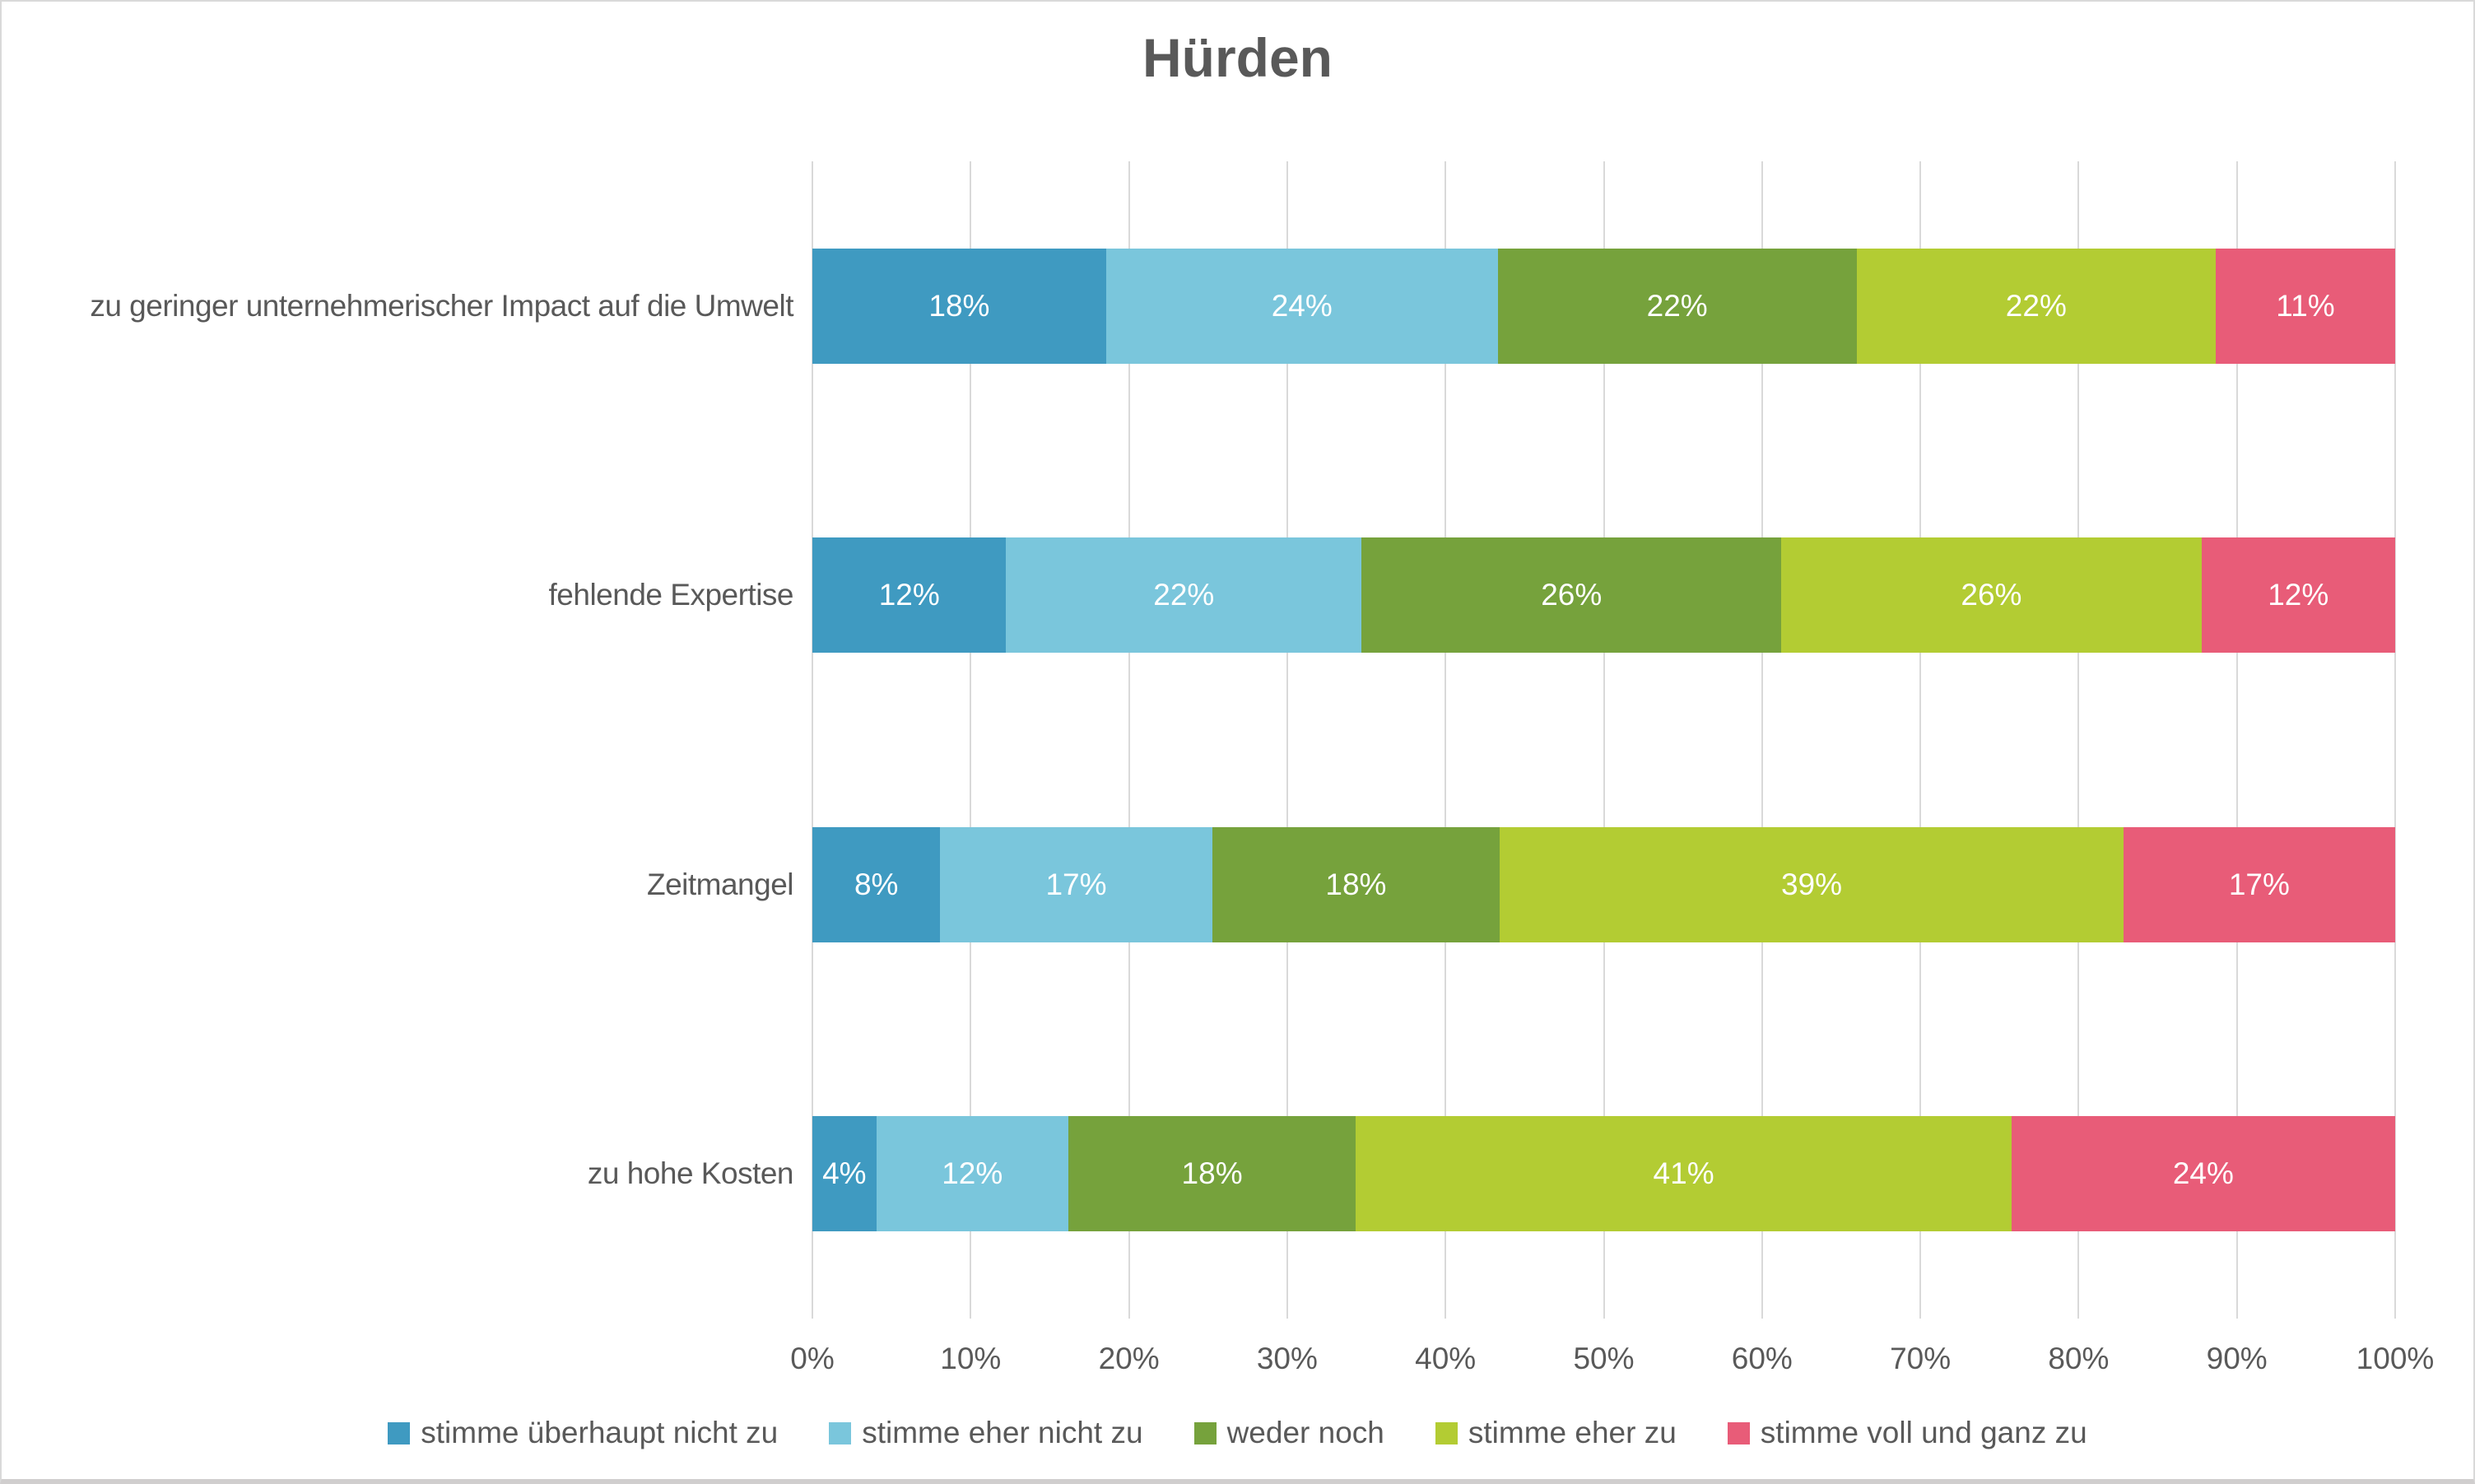 This screenshot has width=2475, height=1484. I want to click on segment-value-label: 8%, so click(876, 884).